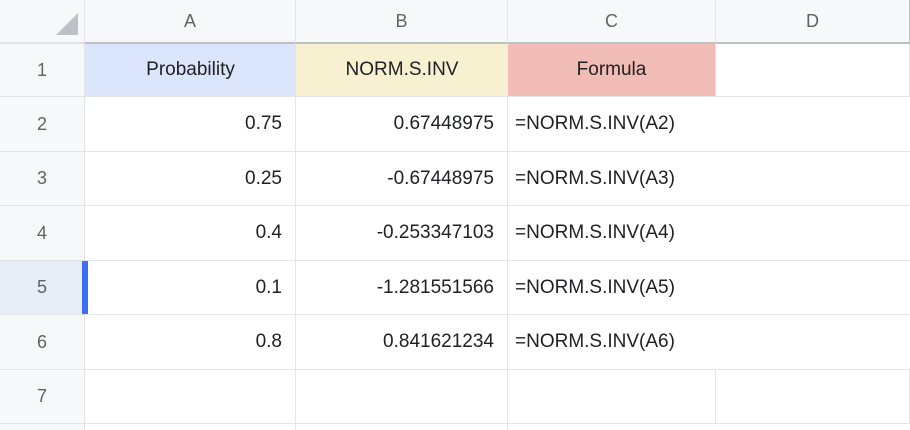  What do you see at coordinates (402, 233) in the screenshot?
I see `cell-B4: -0.253347103` at bounding box center [402, 233].